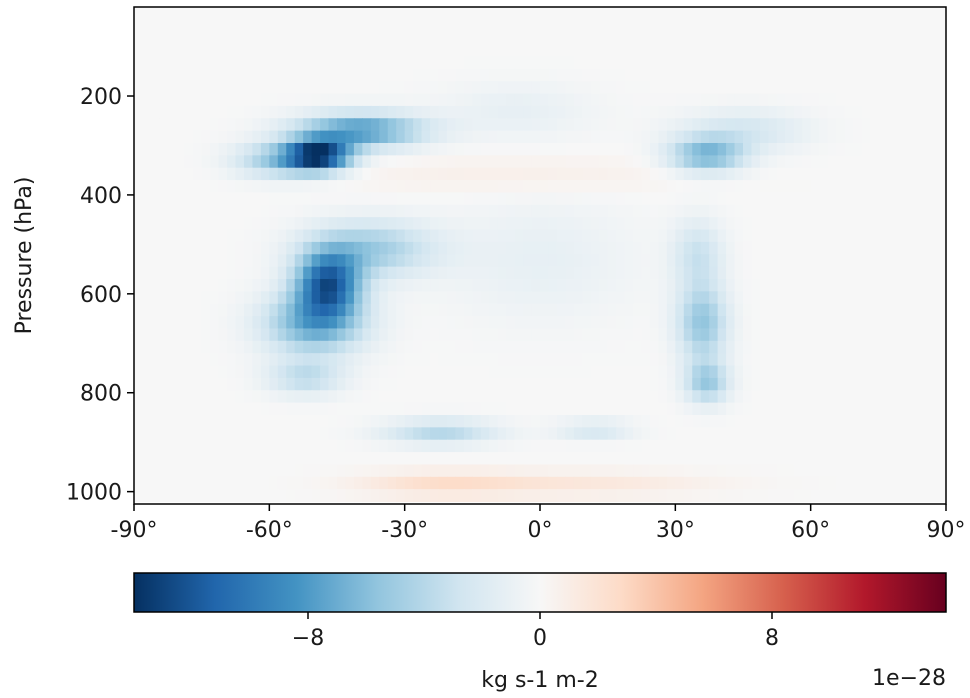 The height and width of the screenshot is (698, 970). I want to click on y-tick-label: 200, so click(101, 97).